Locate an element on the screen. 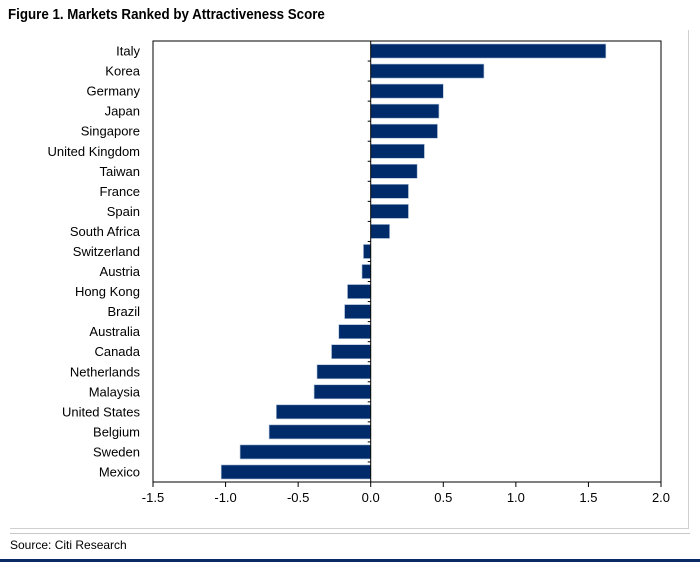 This screenshot has width=700, height=576. category-label: Belgium is located at coordinates (116, 431).